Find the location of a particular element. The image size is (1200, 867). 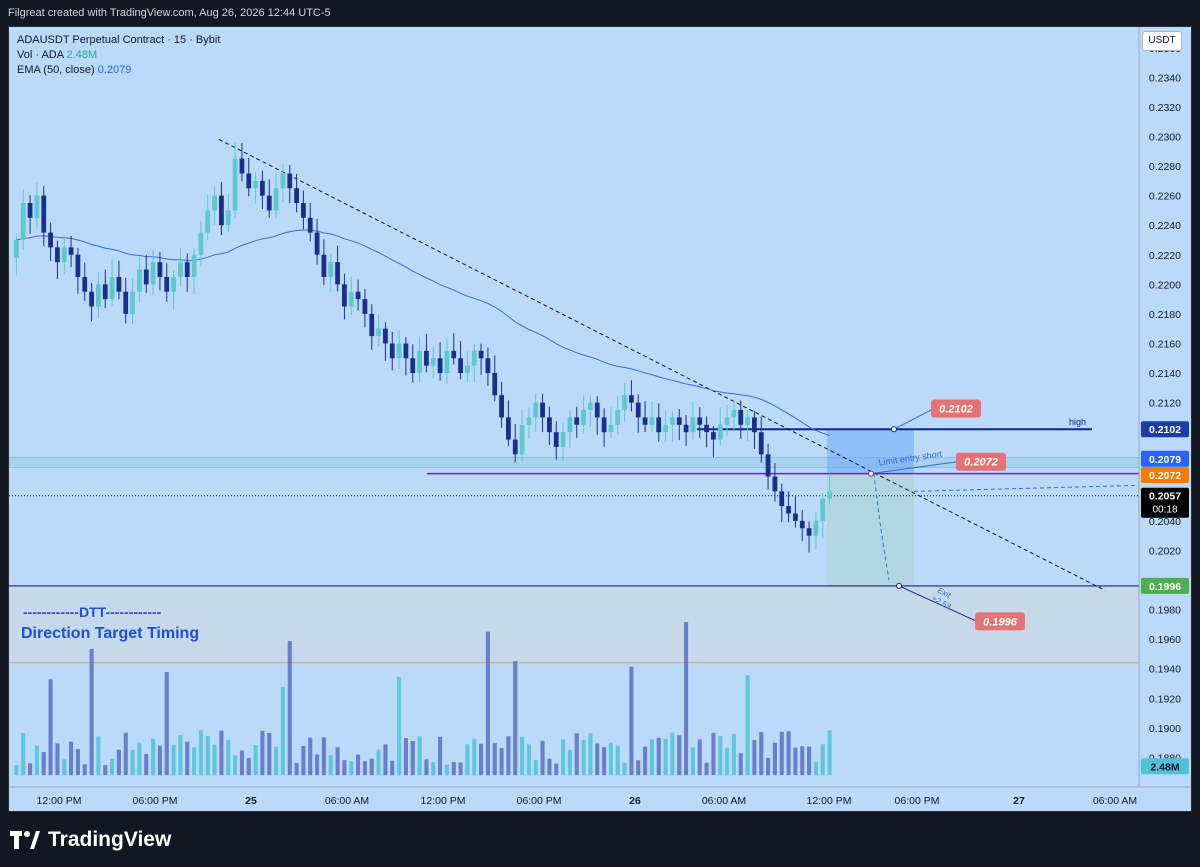

y-tick-label: 0.2220 is located at coordinates (1165, 256).